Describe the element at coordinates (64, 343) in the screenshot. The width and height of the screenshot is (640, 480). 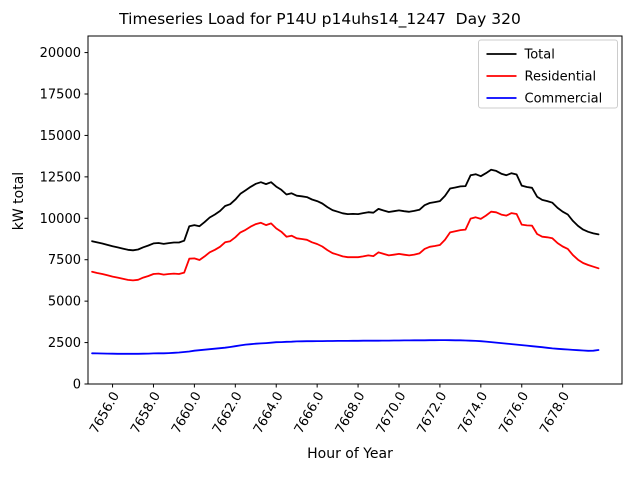
I see `y-tick-label: 2500` at that location.